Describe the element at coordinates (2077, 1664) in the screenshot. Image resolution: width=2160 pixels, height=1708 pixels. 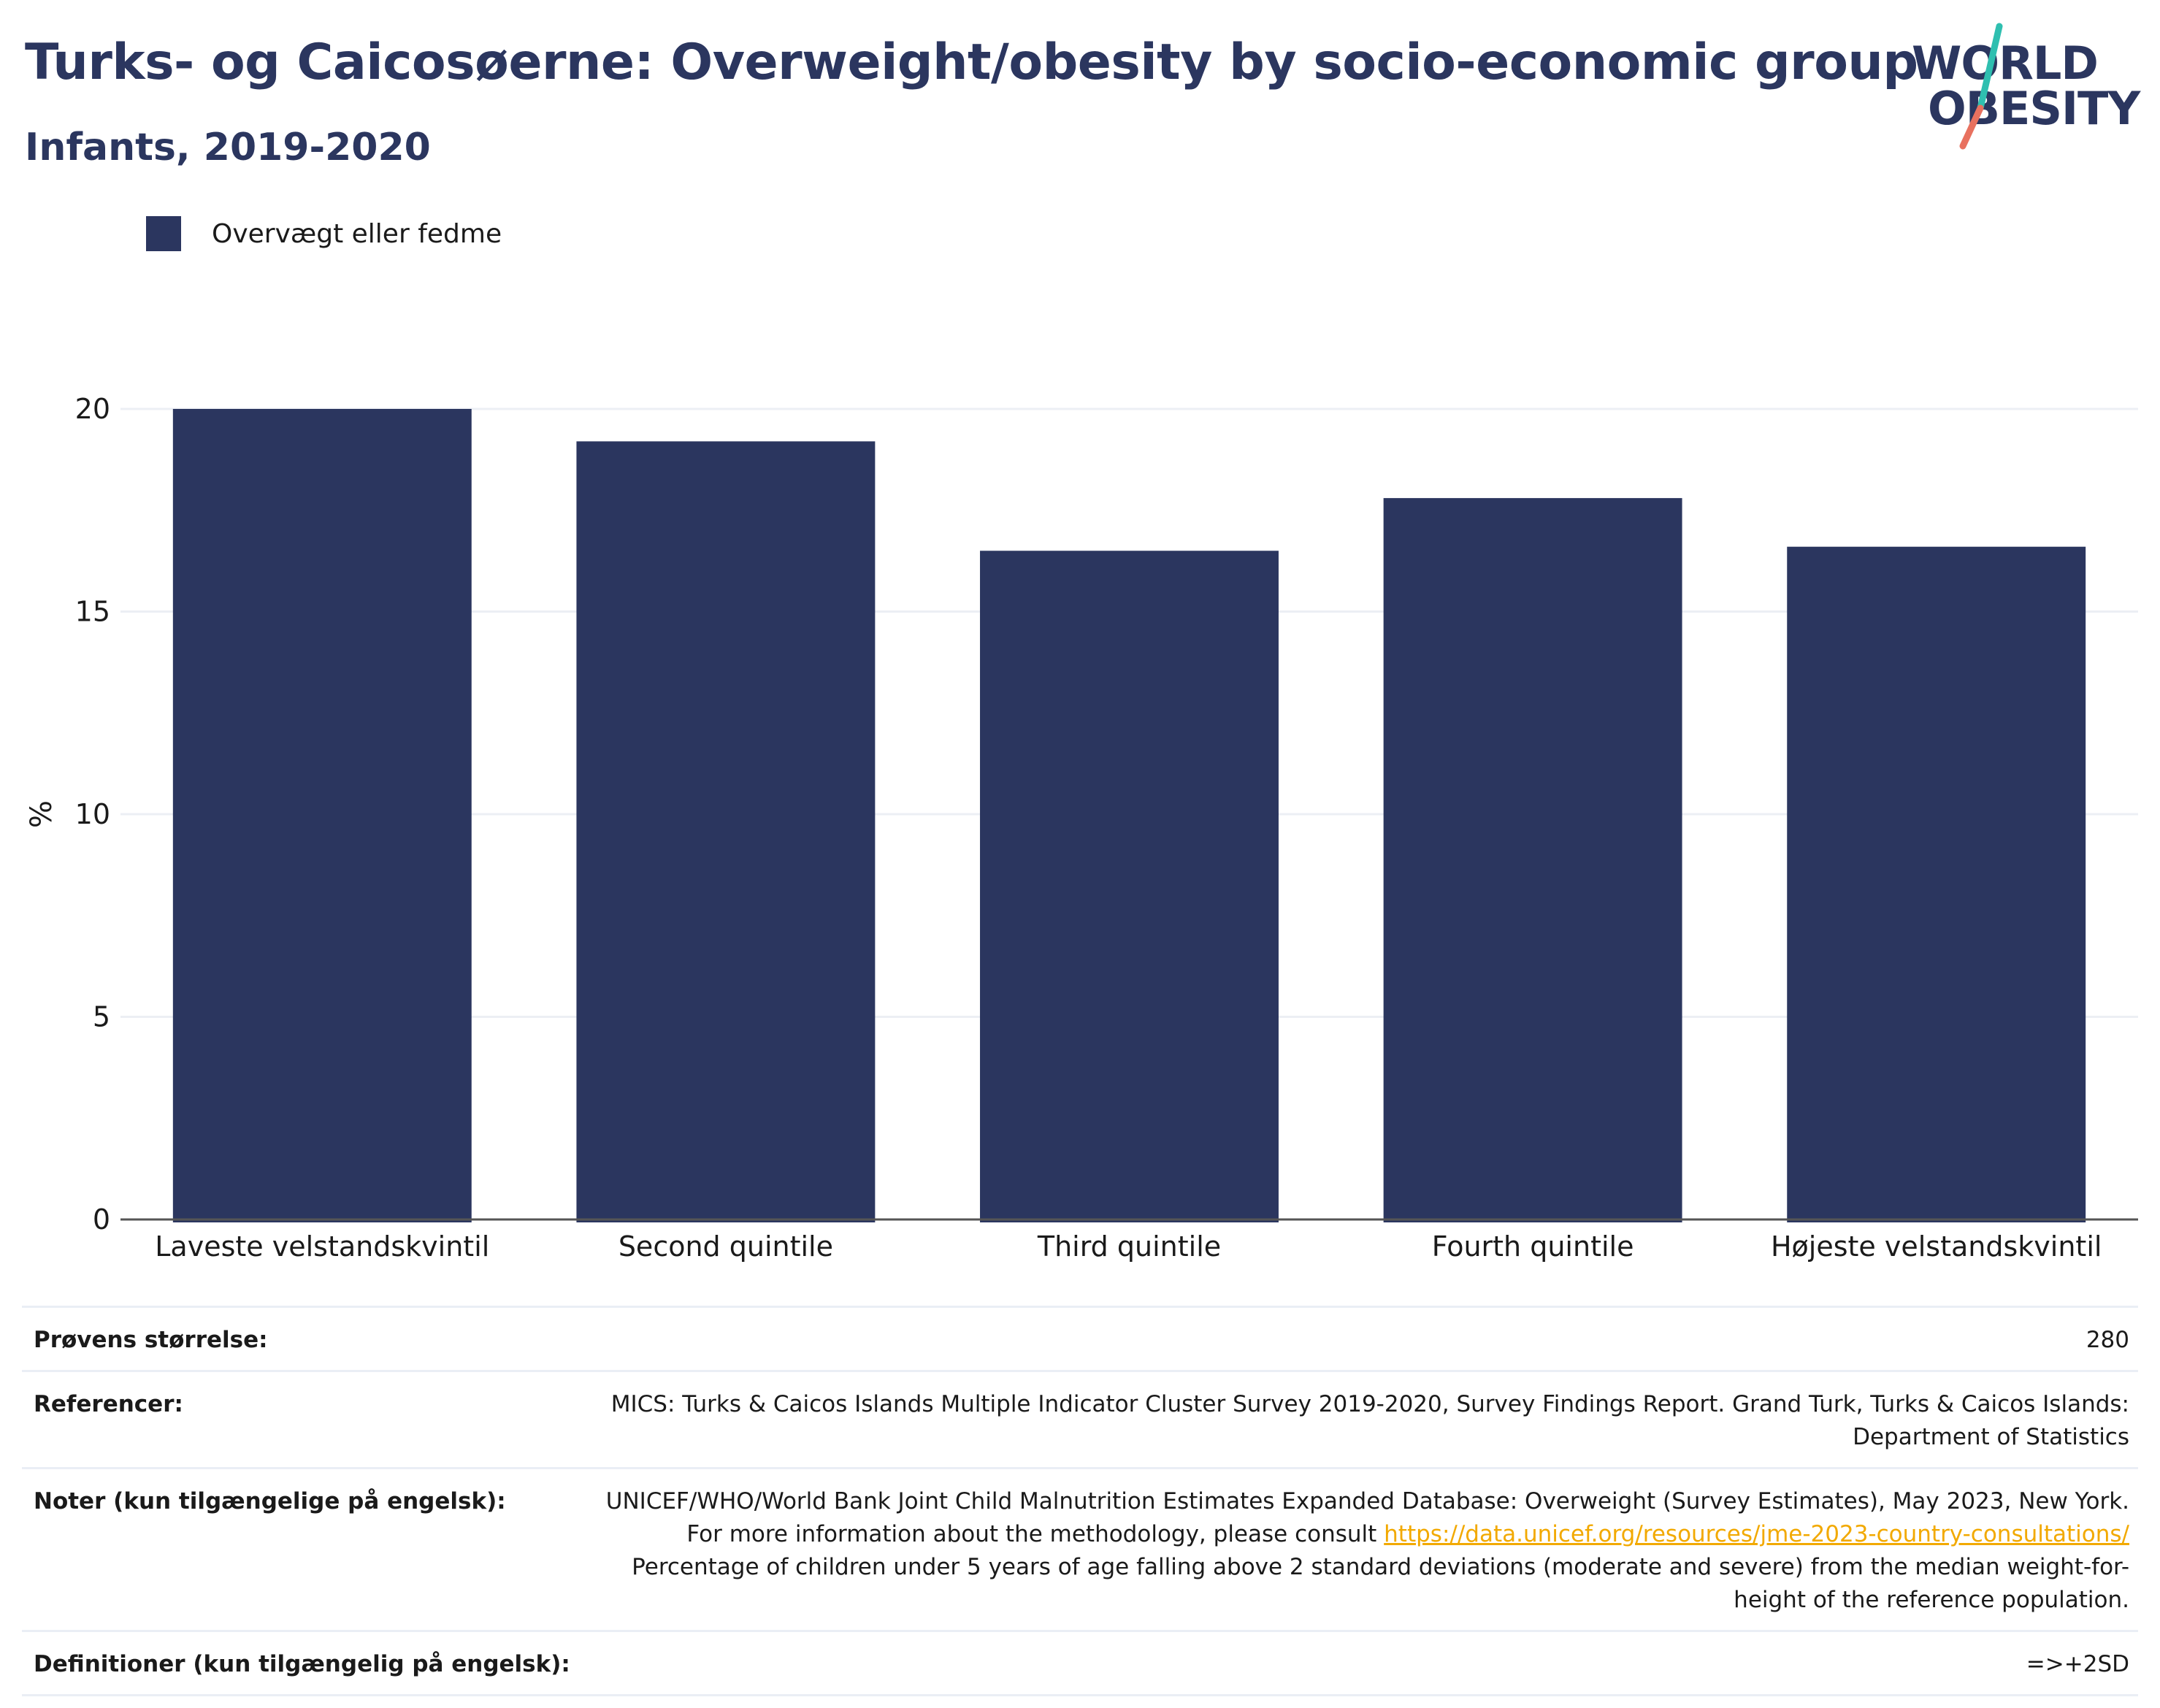
I see `definitions-value: =>+2SD` at that location.